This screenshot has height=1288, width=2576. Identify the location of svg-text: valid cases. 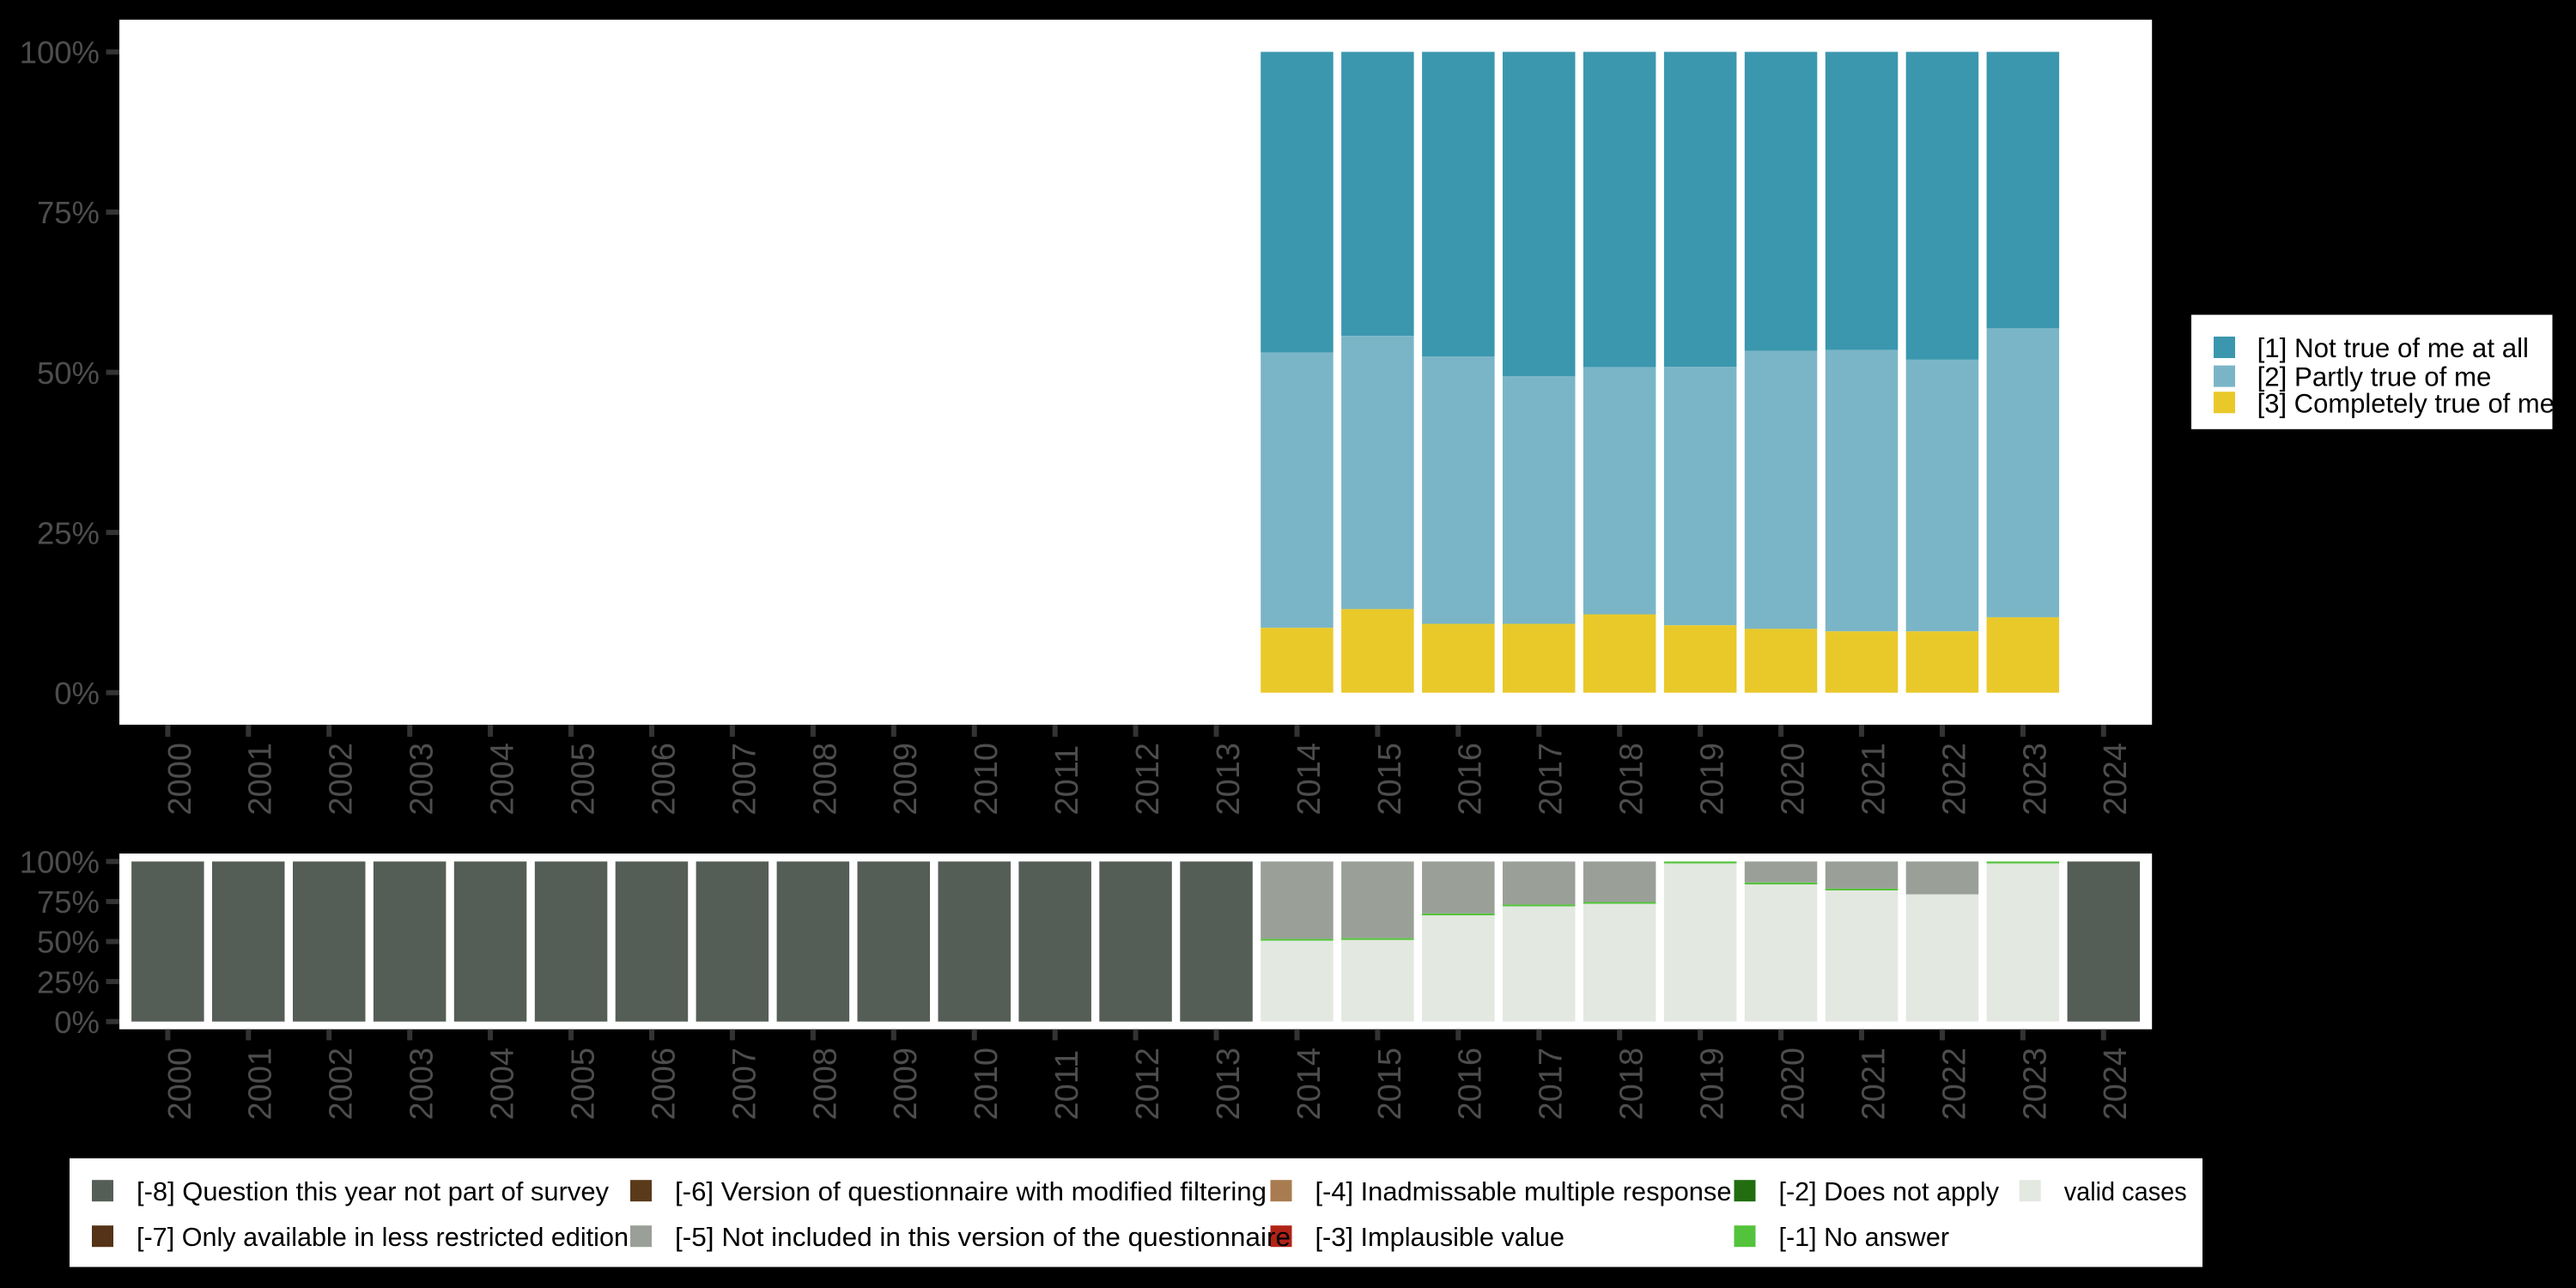
(2126, 1191).